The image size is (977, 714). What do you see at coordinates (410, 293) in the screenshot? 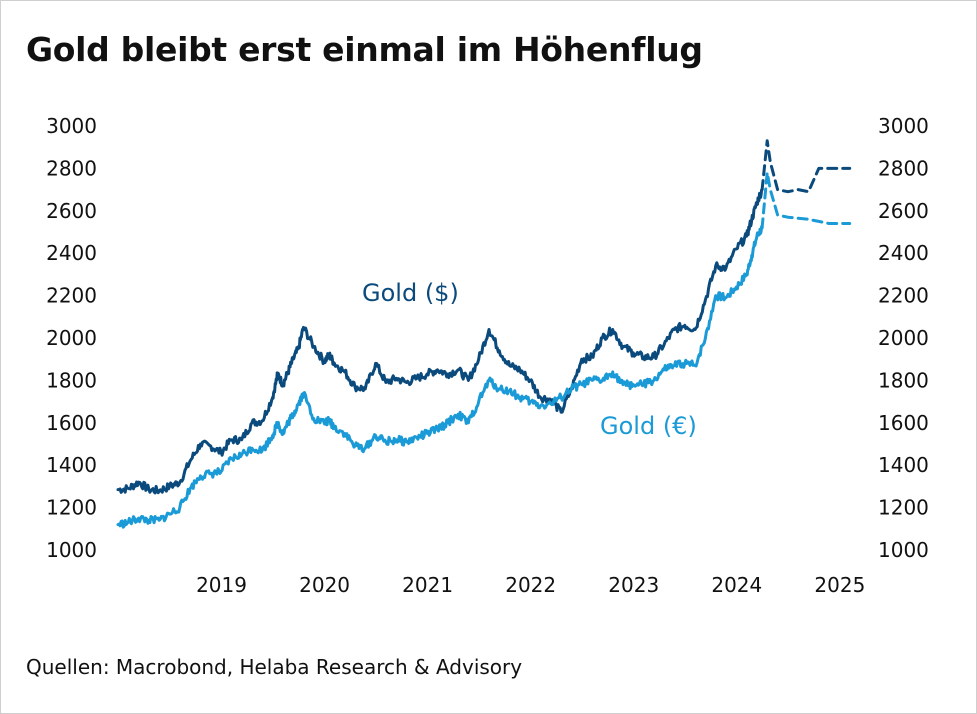
I see `series-label-gold-usd: Gold ($)` at bounding box center [410, 293].